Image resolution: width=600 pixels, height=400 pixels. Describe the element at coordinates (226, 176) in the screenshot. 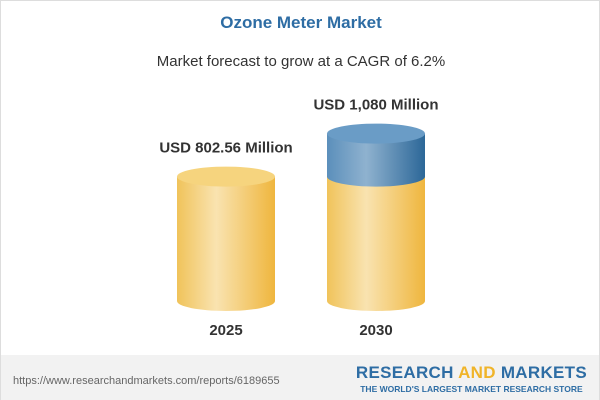

I see `bar-2025-top` at that location.